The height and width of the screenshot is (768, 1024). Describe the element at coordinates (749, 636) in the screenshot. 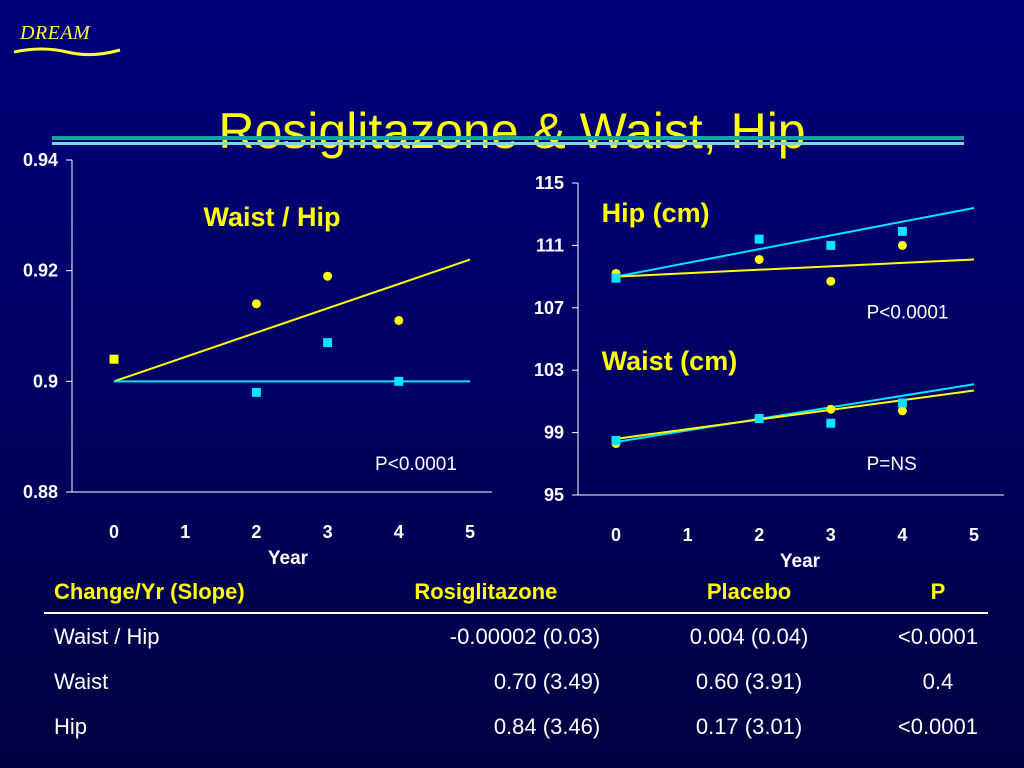

I see `table-cell: 0.004 (0.04)` at that location.